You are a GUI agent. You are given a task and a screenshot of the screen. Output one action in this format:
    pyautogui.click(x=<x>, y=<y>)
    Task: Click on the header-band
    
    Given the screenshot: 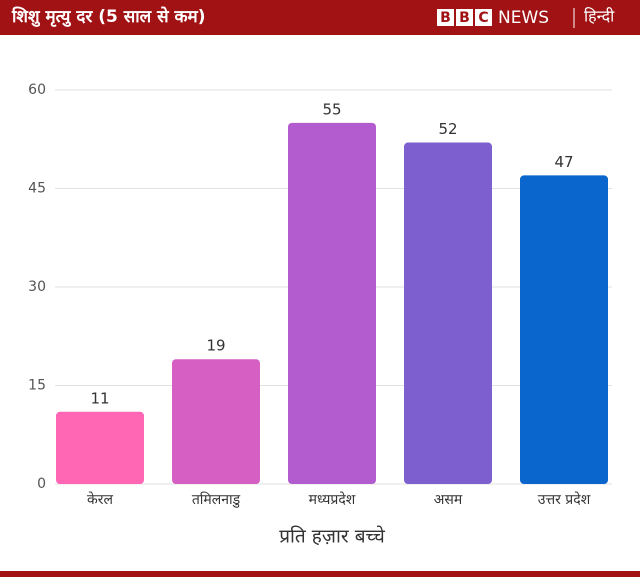 What is the action you would take?
    pyautogui.click(x=320, y=17)
    